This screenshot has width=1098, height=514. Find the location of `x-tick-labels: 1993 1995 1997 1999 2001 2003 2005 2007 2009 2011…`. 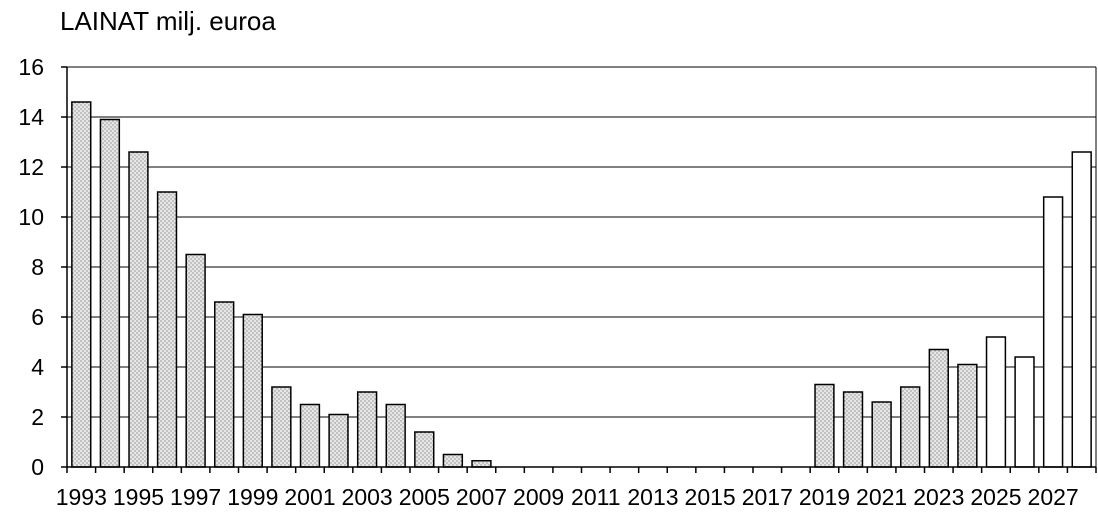

x-tick-labels: 1993 1995 1997 1999 2001 2003 2005 2007 2009 2011… is located at coordinates (567, 497).